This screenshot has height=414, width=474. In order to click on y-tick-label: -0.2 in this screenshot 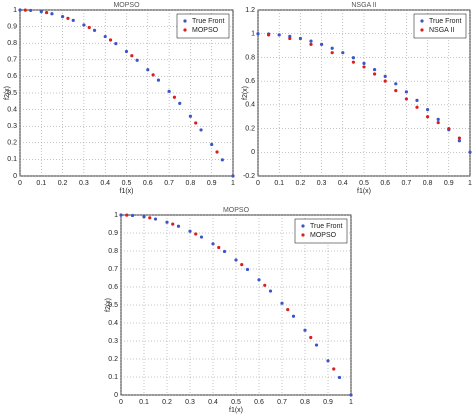, I will do `click(249, 176)`.